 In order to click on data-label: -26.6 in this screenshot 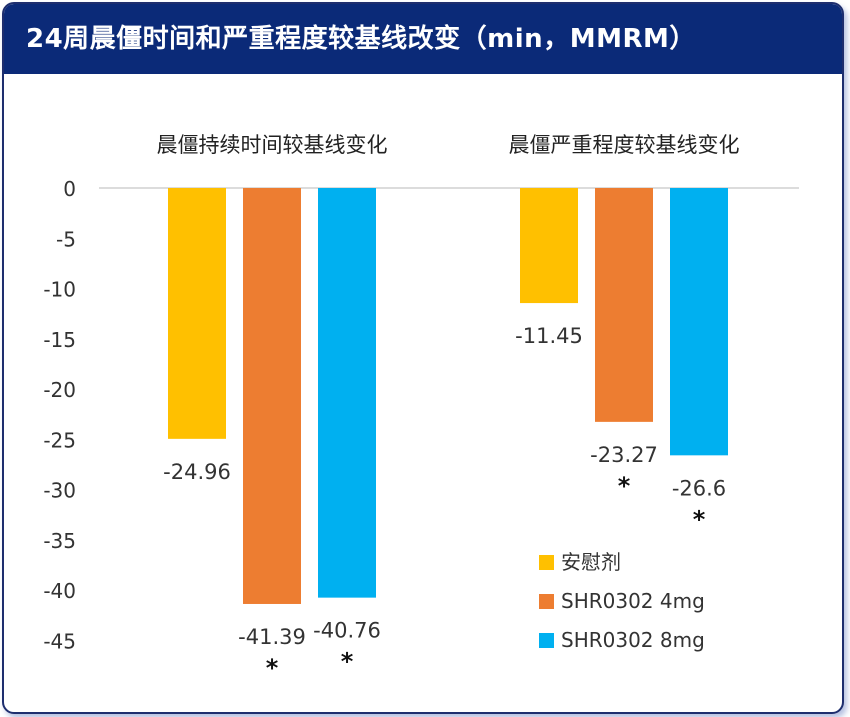, I will do `click(699, 488)`.